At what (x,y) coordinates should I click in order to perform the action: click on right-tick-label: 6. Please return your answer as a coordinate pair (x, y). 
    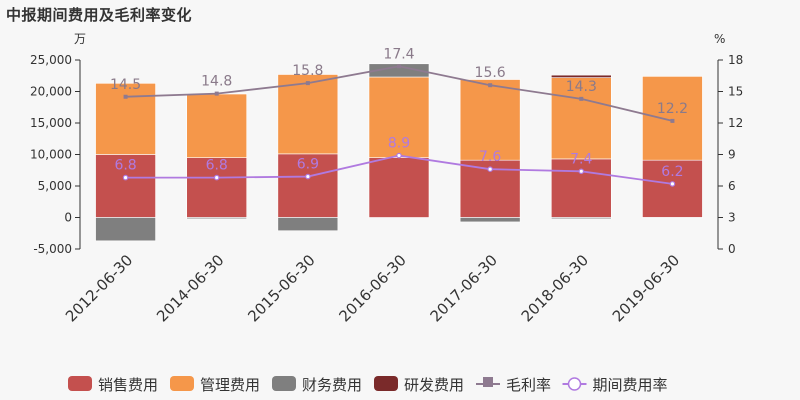
    Looking at the image, I should click on (732, 186).